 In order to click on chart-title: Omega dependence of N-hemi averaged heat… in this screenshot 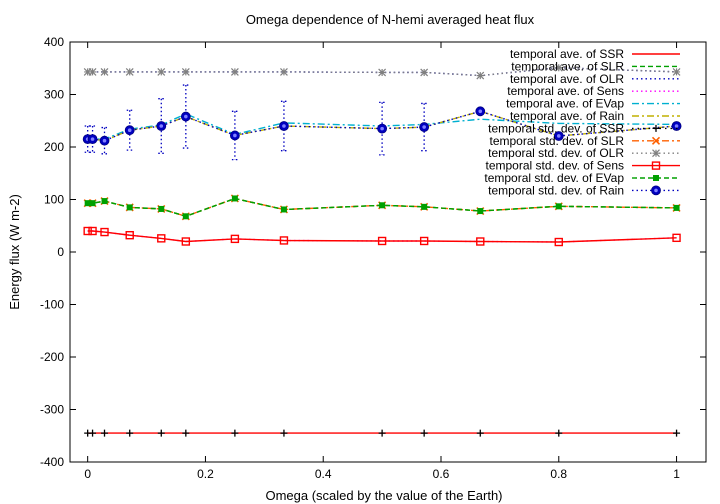, I will do `click(390, 19)`.